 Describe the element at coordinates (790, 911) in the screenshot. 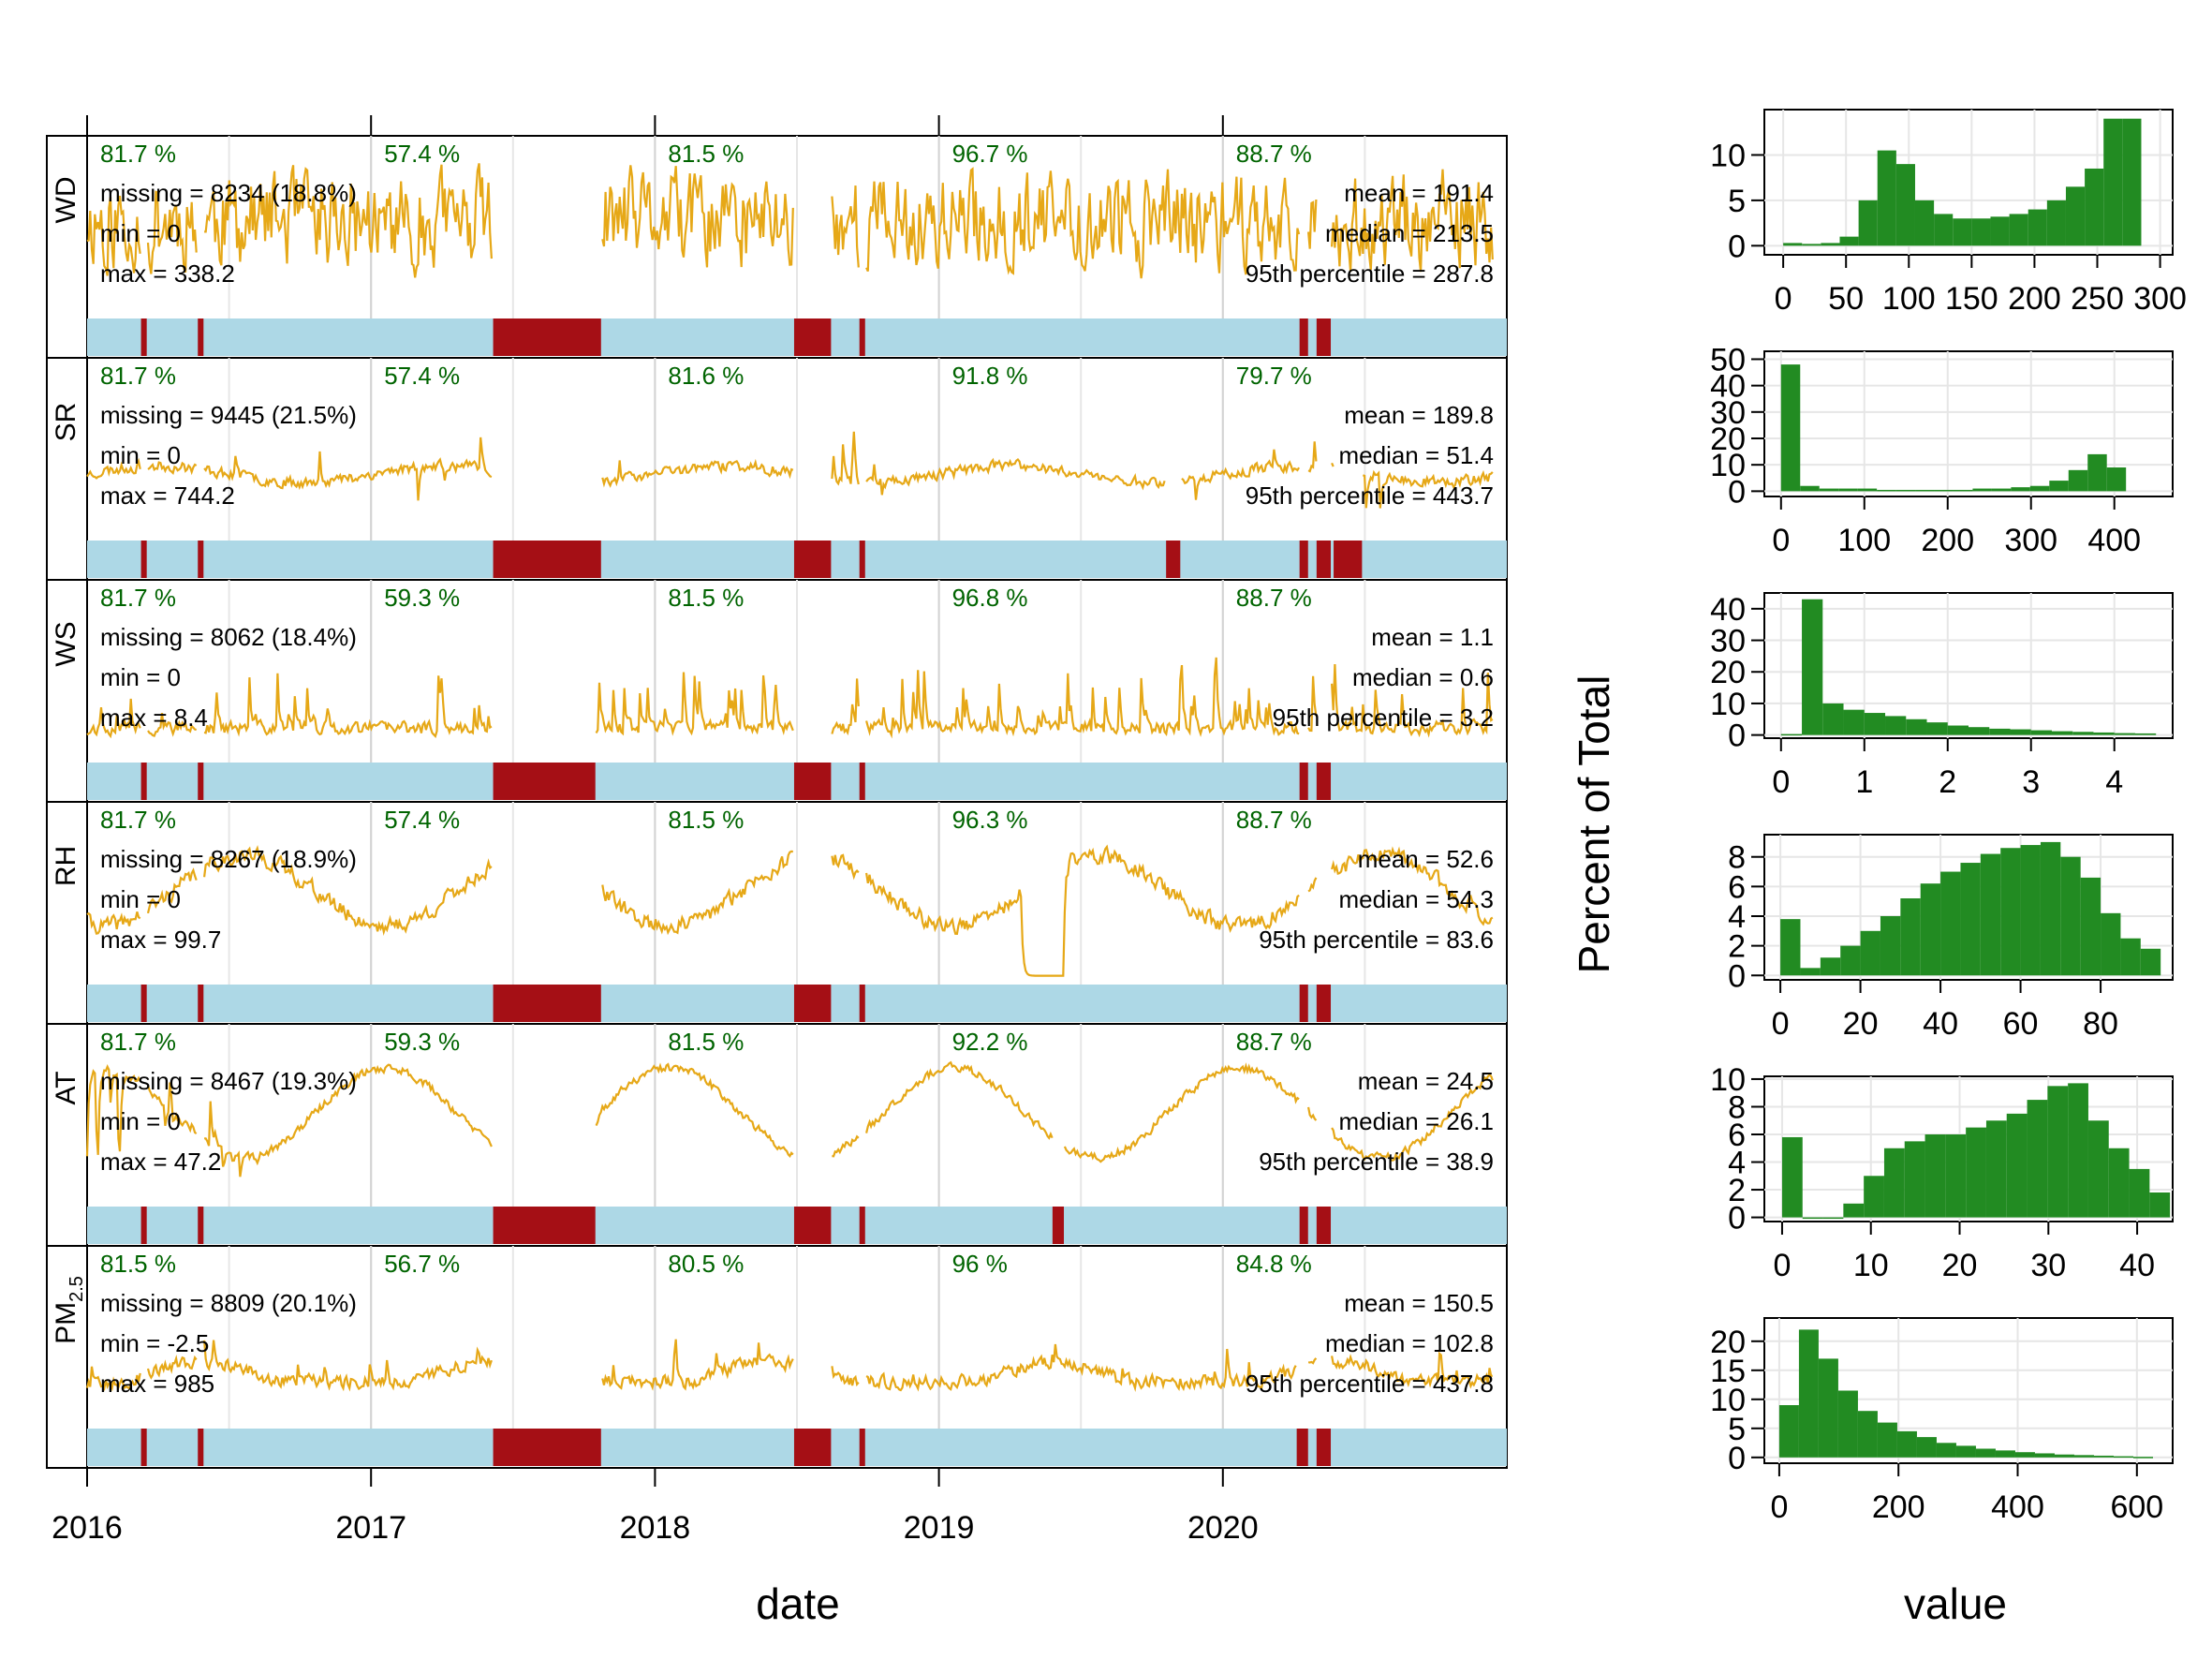

I see `series-line` at that location.